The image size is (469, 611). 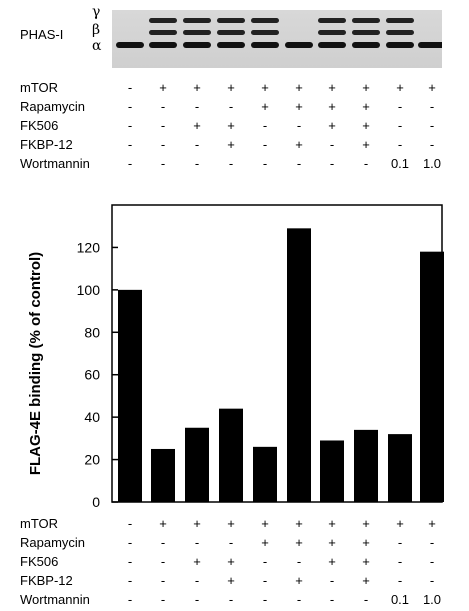 What do you see at coordinates (432, 163) in the screenshot?
I see `top-condition-cell: 1.0` at bounding box center [432, 163].